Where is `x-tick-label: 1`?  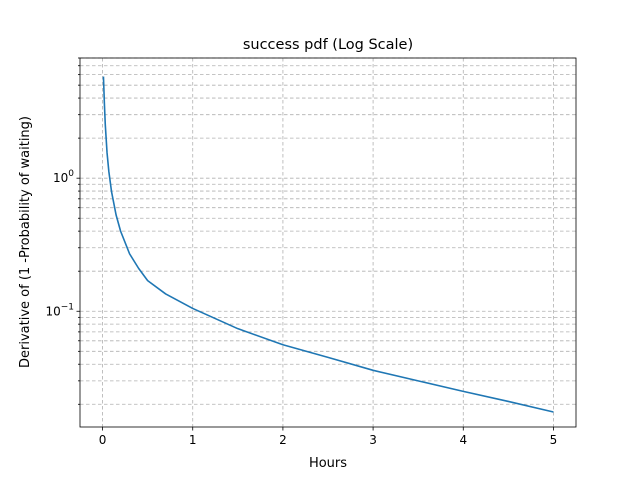 x-tick-label: 1 is located at coordinates (193, 440).